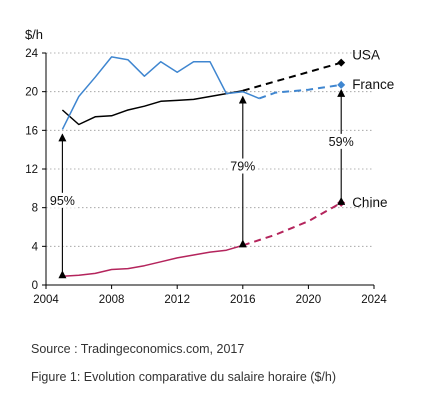 The image size is (432, 401). I want to click on x-tick-label-2024: 2024, so click(374, 300).